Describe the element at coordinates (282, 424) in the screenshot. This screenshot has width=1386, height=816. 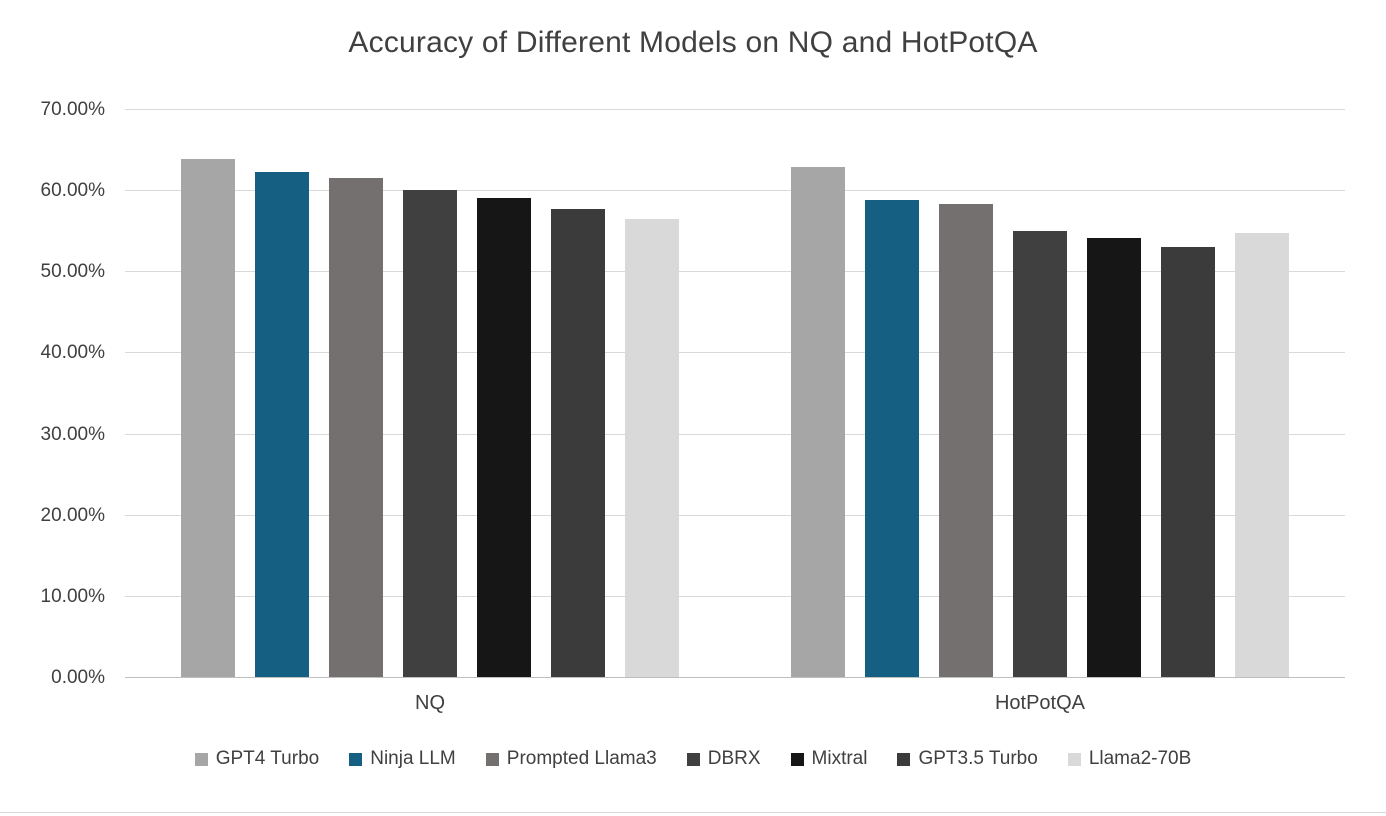
I see `bar-ninja-llm-nq` at that location.